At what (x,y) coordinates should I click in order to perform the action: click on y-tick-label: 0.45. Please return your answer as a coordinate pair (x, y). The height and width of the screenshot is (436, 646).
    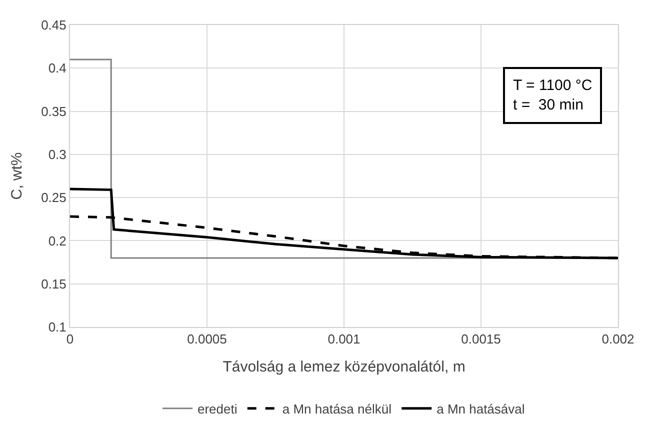
    Looking at the image, I should click on (53, 25).